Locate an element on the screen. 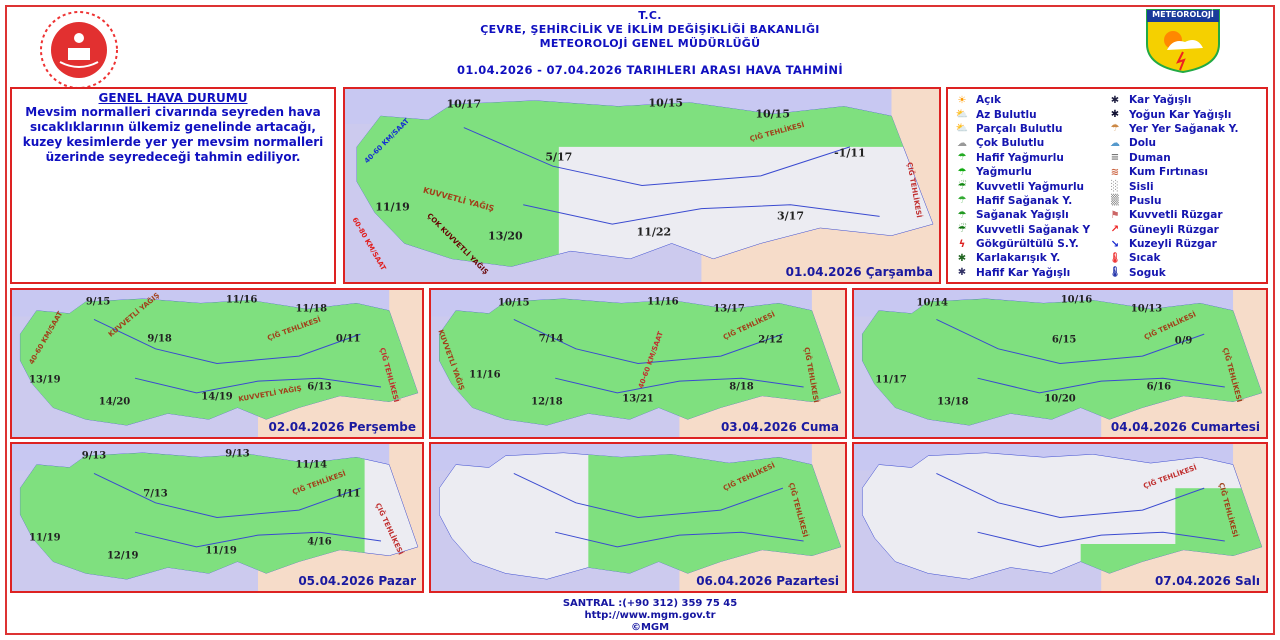 The width and height of the screenshot is (1280, 640). shower-icon: ☂ is located at coordinates (962, 215).